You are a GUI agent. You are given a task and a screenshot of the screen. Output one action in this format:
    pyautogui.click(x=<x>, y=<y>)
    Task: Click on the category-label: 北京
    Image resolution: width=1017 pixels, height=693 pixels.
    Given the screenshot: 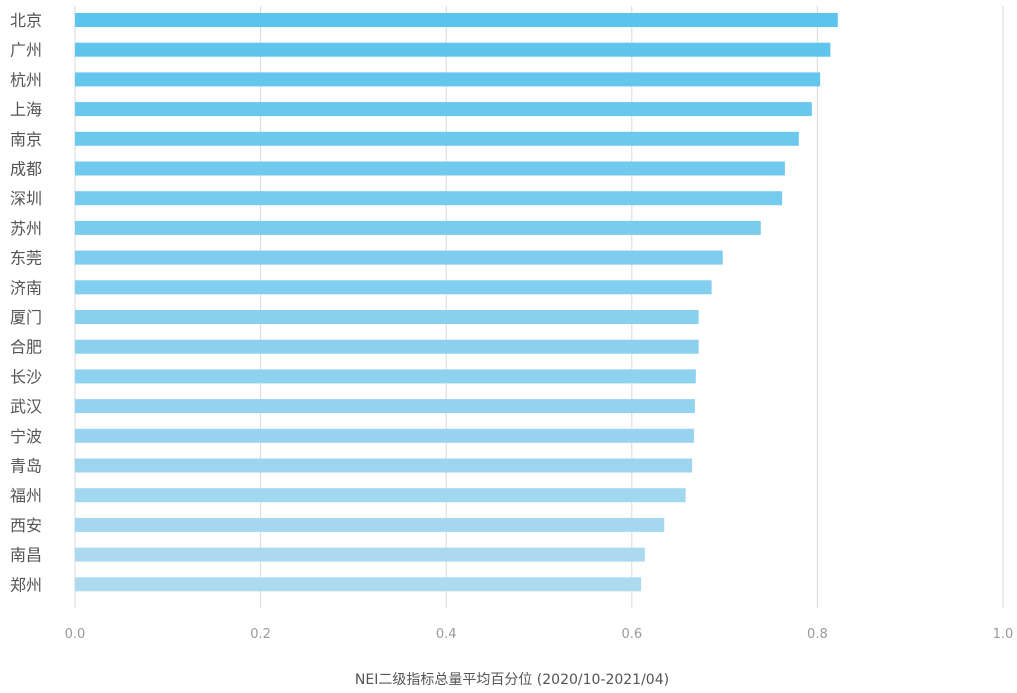 What is the action you would take?
    pyautogui.click(x=26, y=20)
    